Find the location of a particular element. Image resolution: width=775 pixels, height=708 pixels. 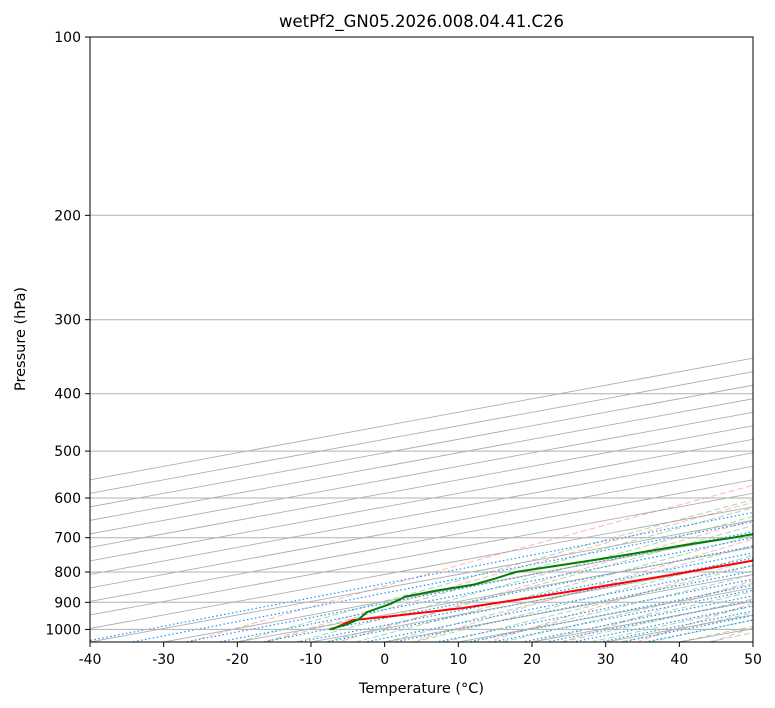

y-tick-label: 1000 is located at coordinates (63, 630).